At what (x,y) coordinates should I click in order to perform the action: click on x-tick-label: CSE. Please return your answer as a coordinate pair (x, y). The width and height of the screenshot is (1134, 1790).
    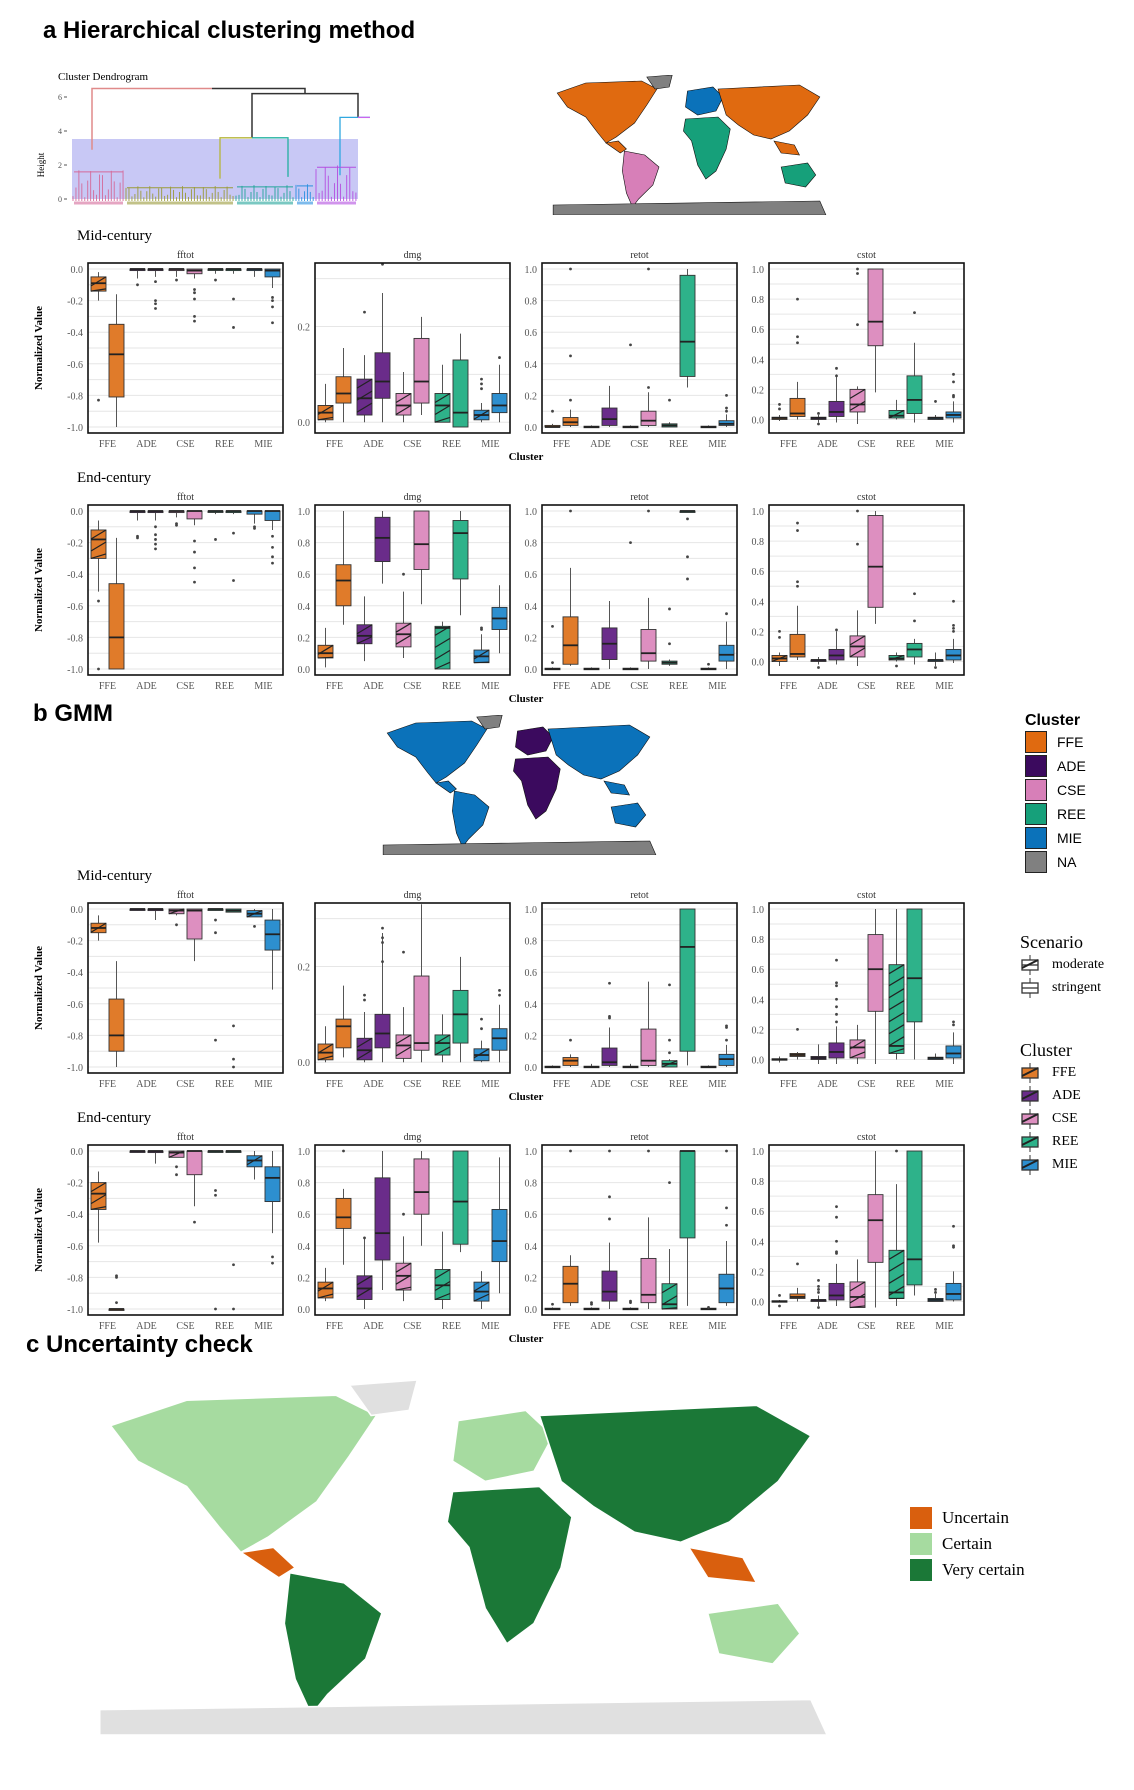
    Looking at the image, I should click on (412, 444).